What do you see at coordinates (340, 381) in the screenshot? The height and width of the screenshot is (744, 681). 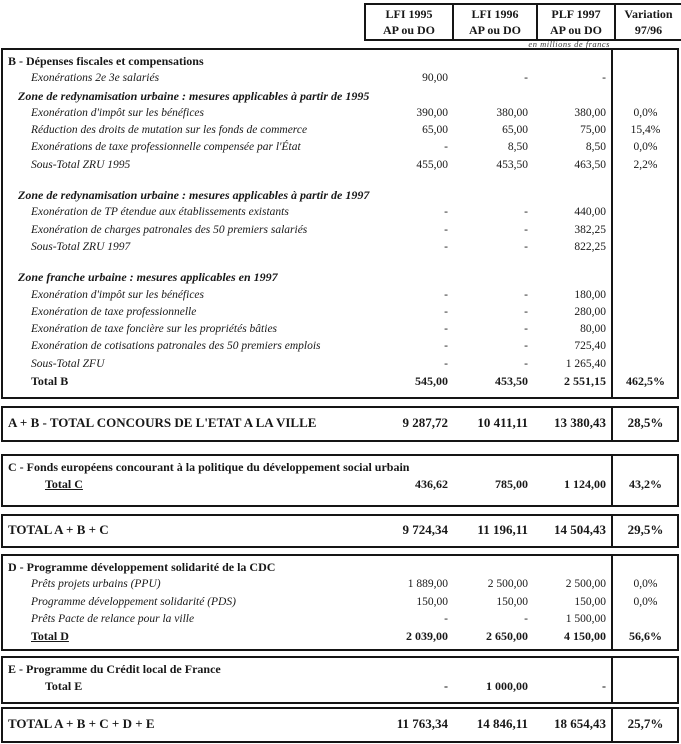 I see `total-b-row: Total B 545,00 453,50 2 551,15 462,5%` at bounding box center [340, 381].